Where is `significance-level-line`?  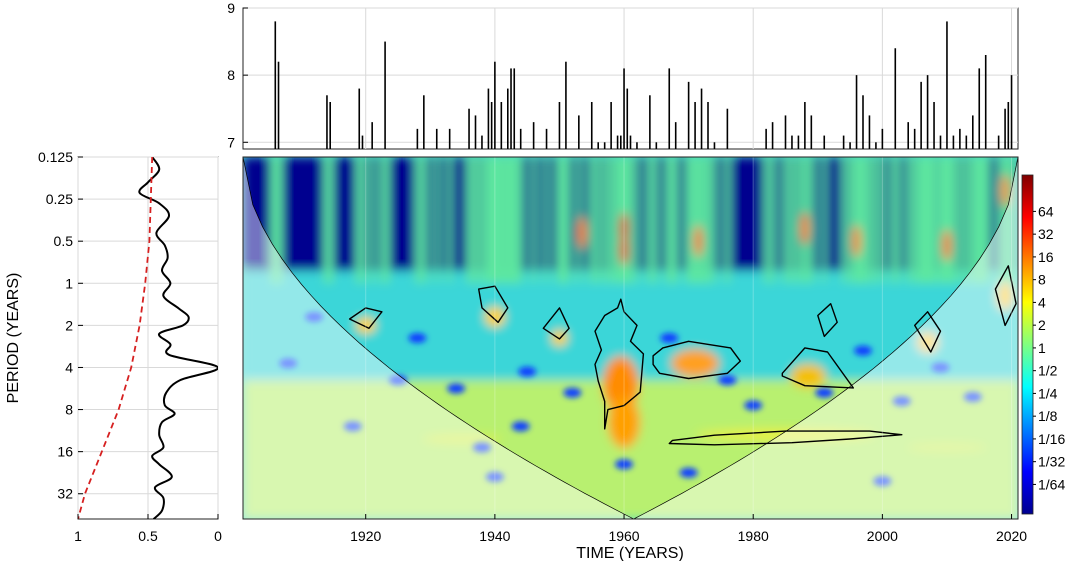 significance-level-line is located at coordinates (116, 338).